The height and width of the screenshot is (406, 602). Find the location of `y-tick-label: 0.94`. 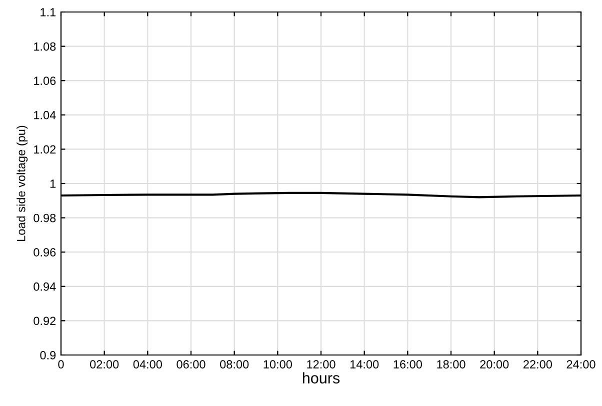

y-tick-label: 0.94 is located at coordinates (45, 286).